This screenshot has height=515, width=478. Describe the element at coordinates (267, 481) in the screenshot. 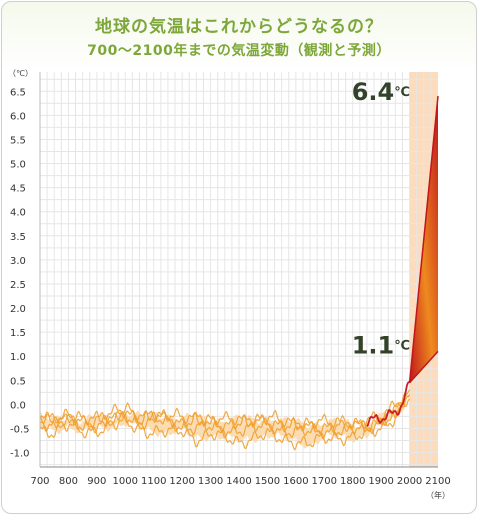

I see `x-tick-label: 1500` at that location.